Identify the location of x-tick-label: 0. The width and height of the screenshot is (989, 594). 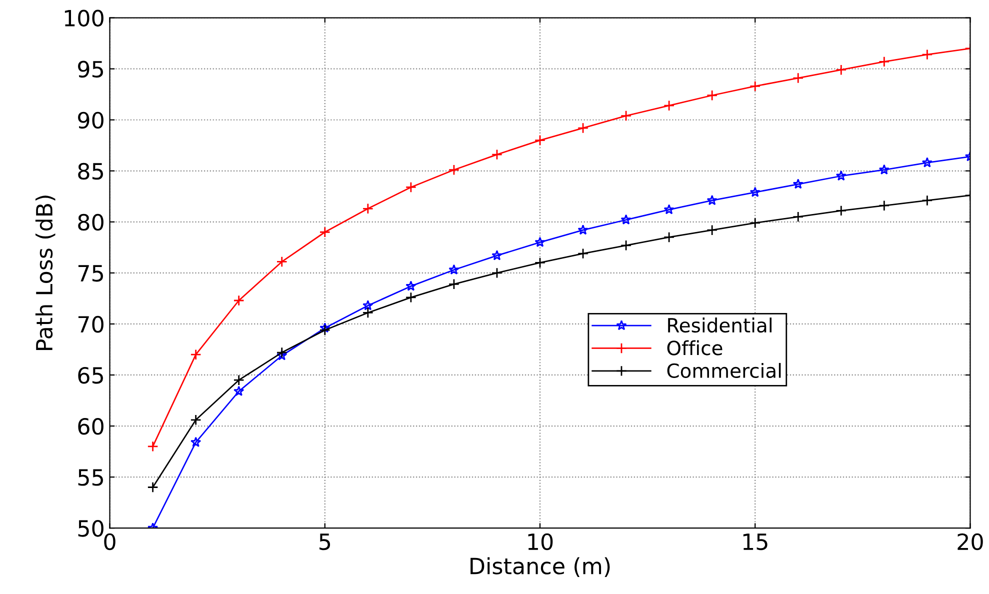
(110, 541).